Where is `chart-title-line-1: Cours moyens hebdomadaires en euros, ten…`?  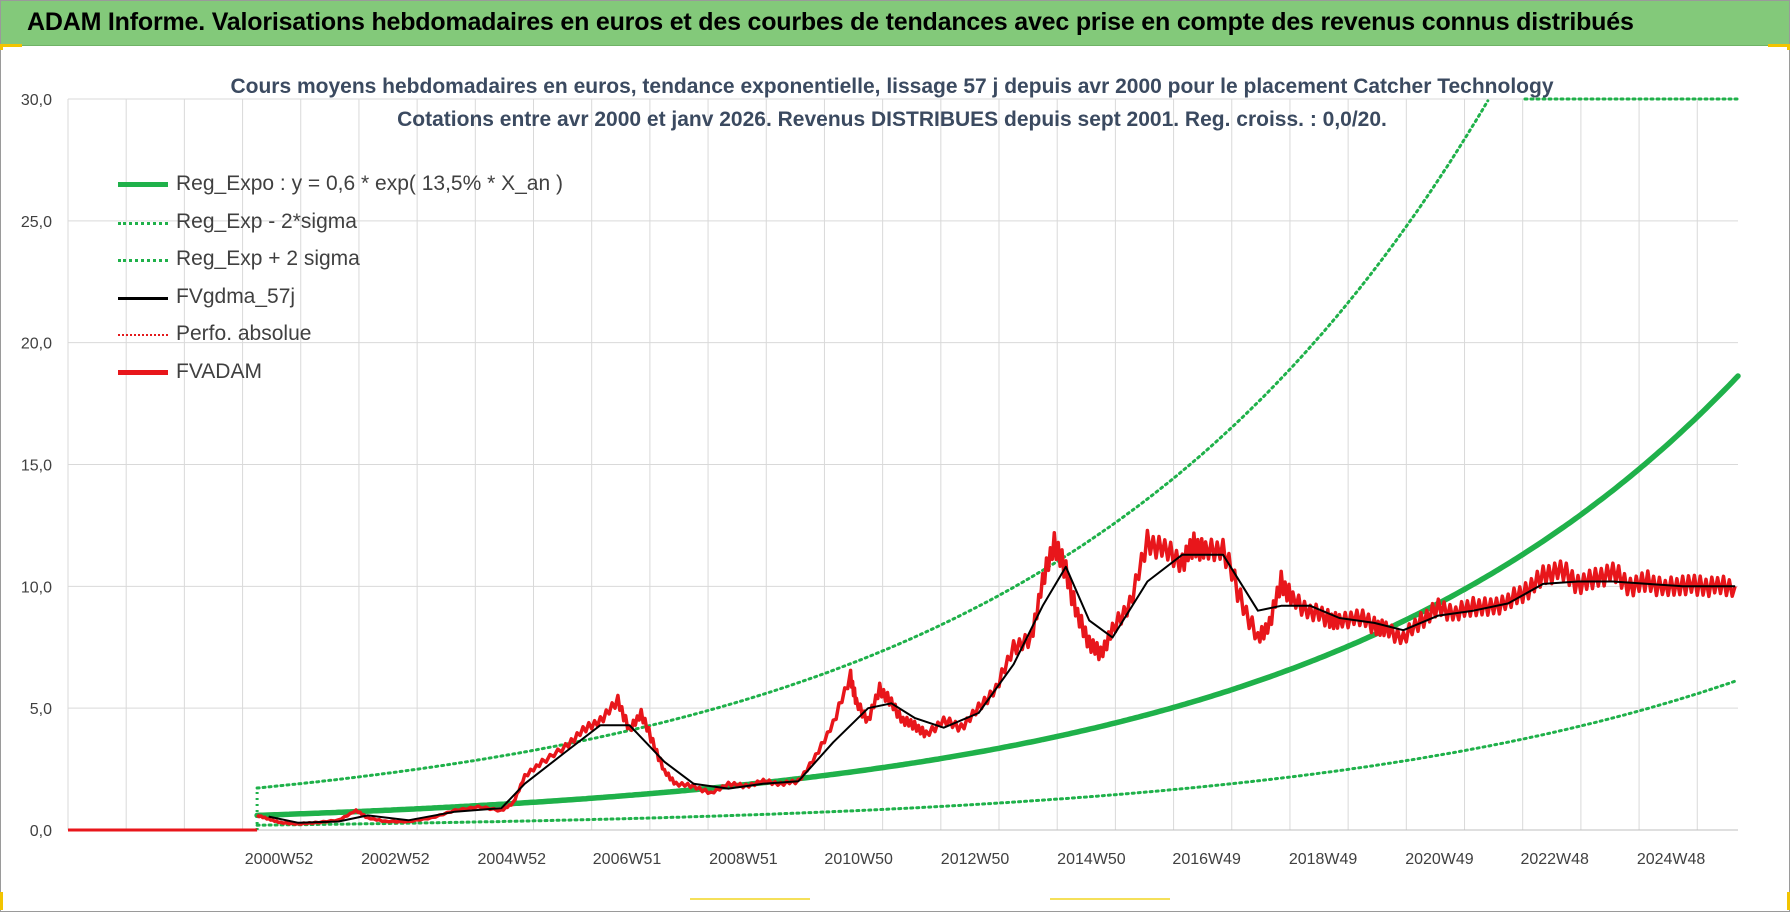
chart-title-line-1: Cours moyens hebdomadaires en euros, ten… is located at coordinates (891, 86).